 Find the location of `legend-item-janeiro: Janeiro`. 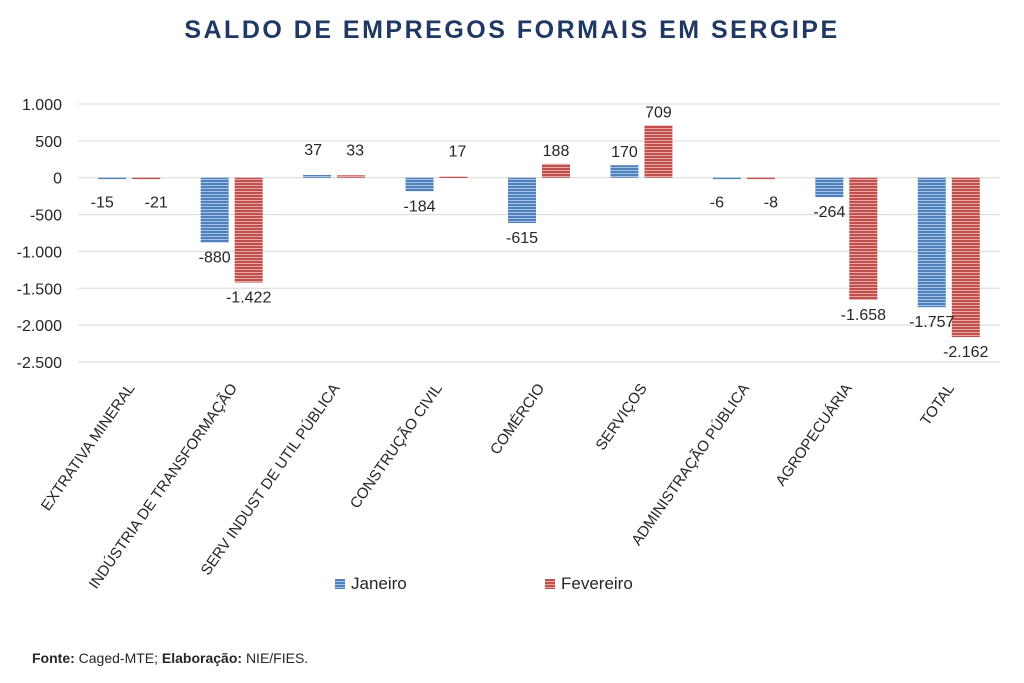

legend-item-janeiro: Janeiro is located at coordinates (371, 584).